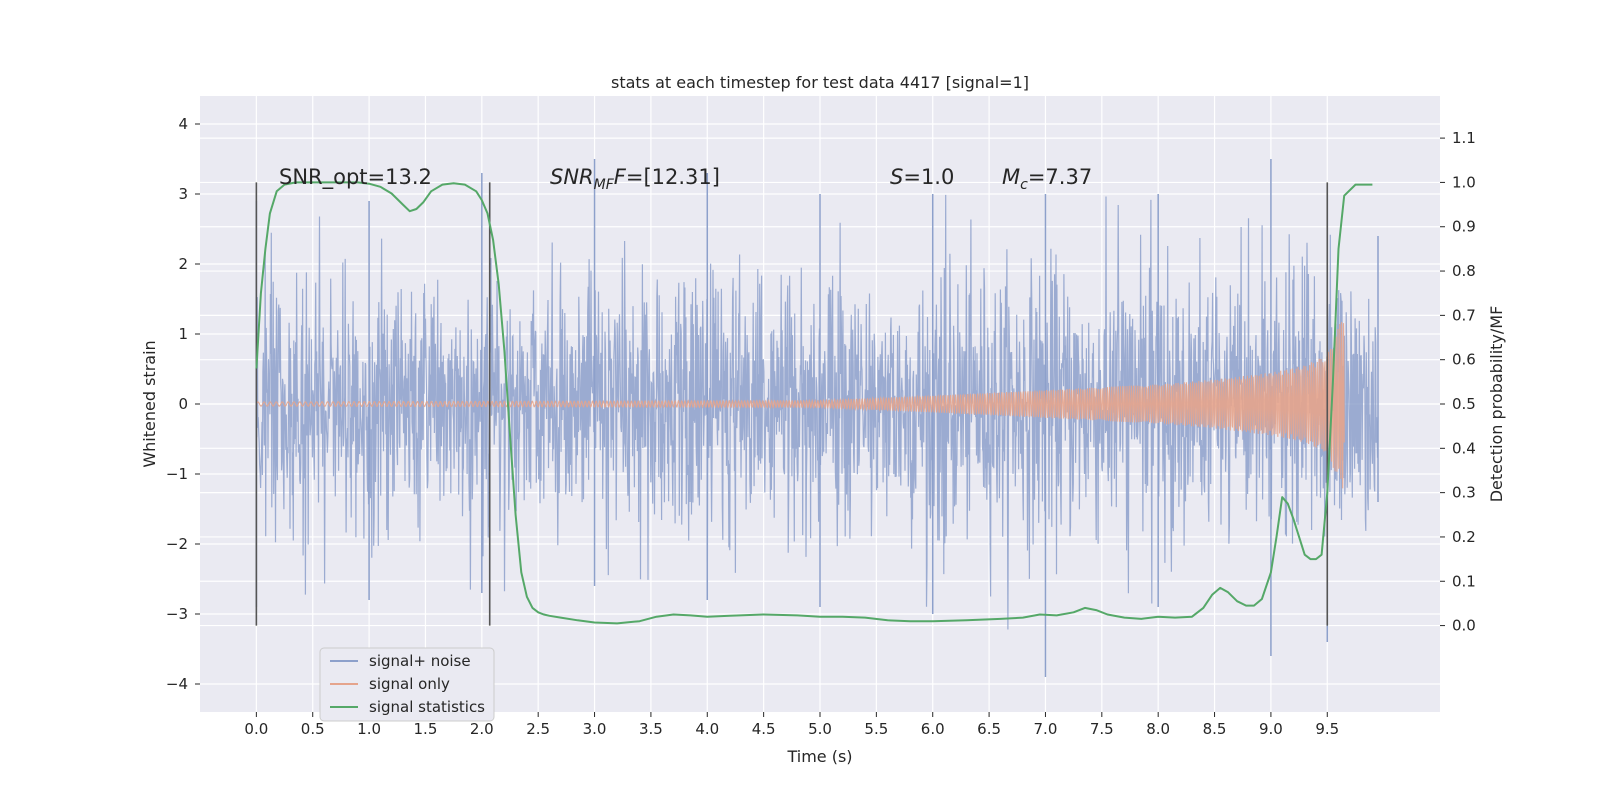  I want to click on y-left-axis-label: Whitened strain, so click(149, 403).